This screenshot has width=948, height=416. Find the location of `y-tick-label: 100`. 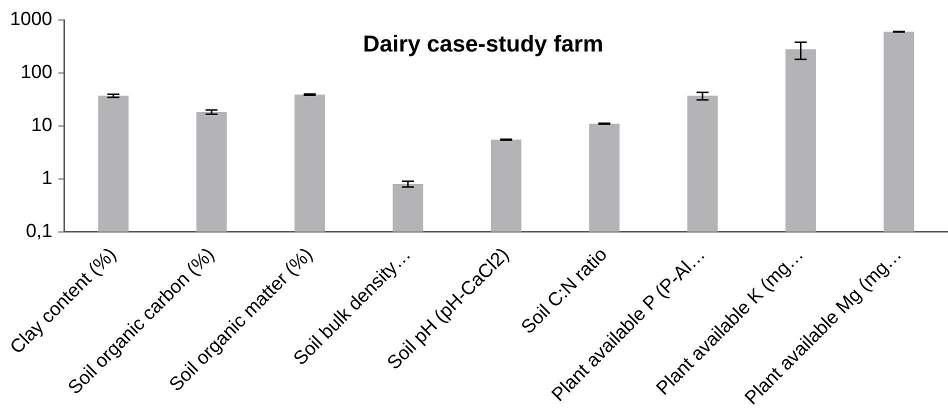

y-tick-label: 100 is located at coordinates (36, 73).